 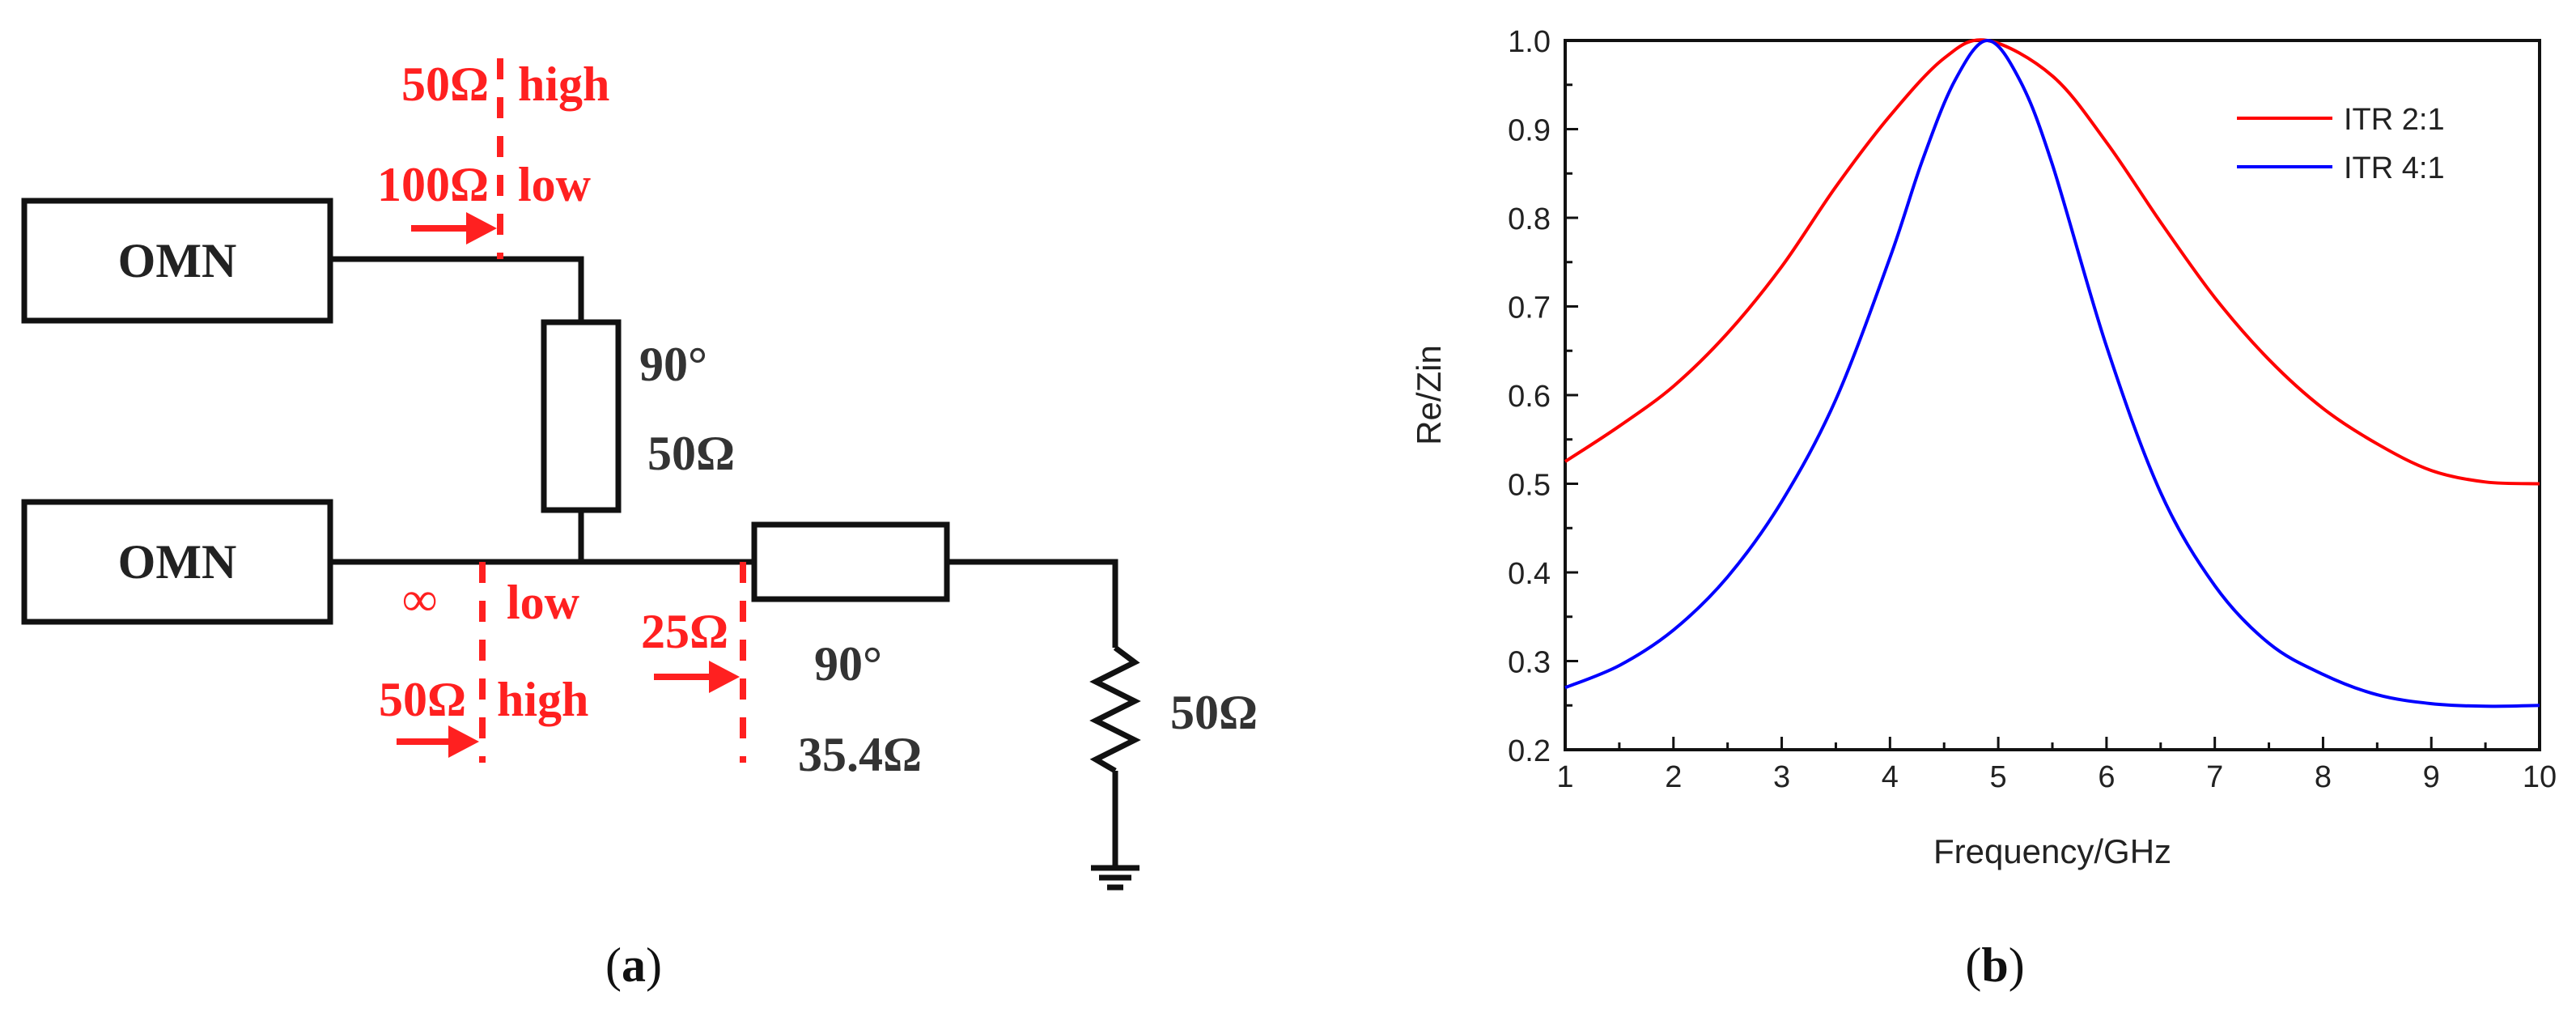 I want to click on y-tick-label: 1.0, so click(x=1529, y=42).